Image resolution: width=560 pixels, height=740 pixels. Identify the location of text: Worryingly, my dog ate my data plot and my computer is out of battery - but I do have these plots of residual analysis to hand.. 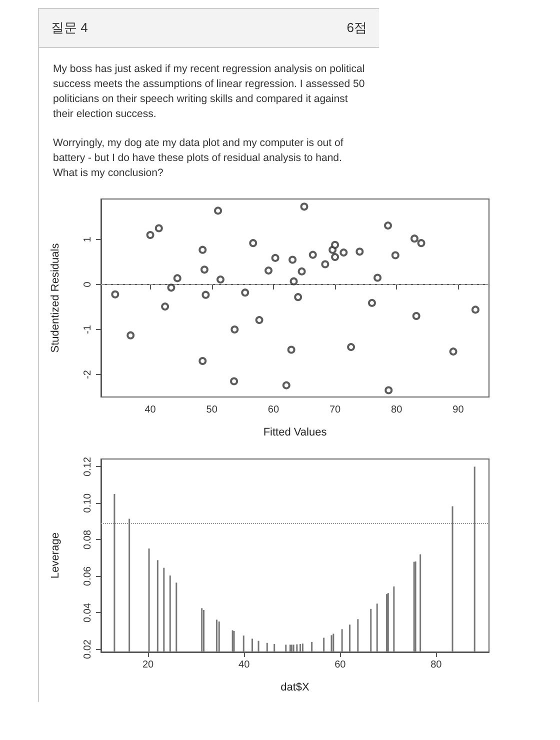
(198, 151).